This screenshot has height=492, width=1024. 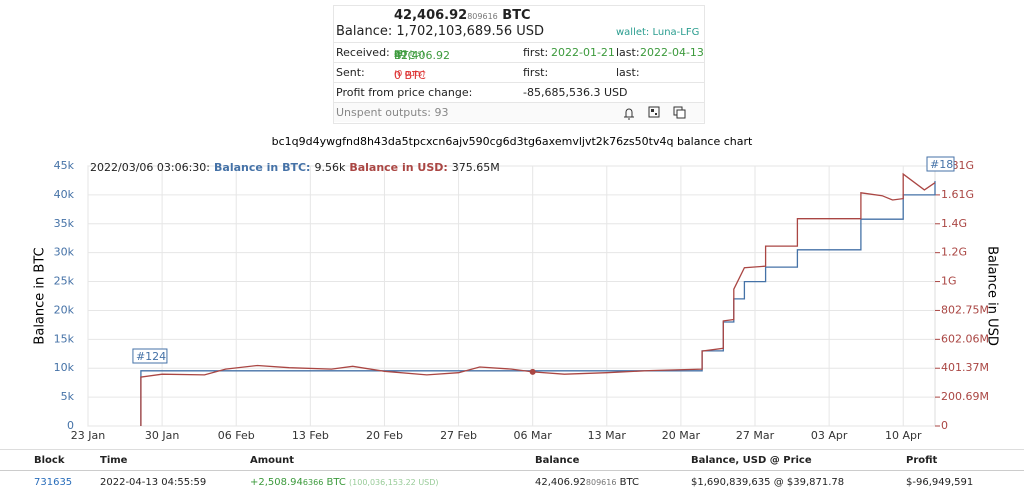 What do you see at coordinates (965, 396) in the screenshot?
I see `y2-tick-label: 200.69M` at bounding box center [965, 396].